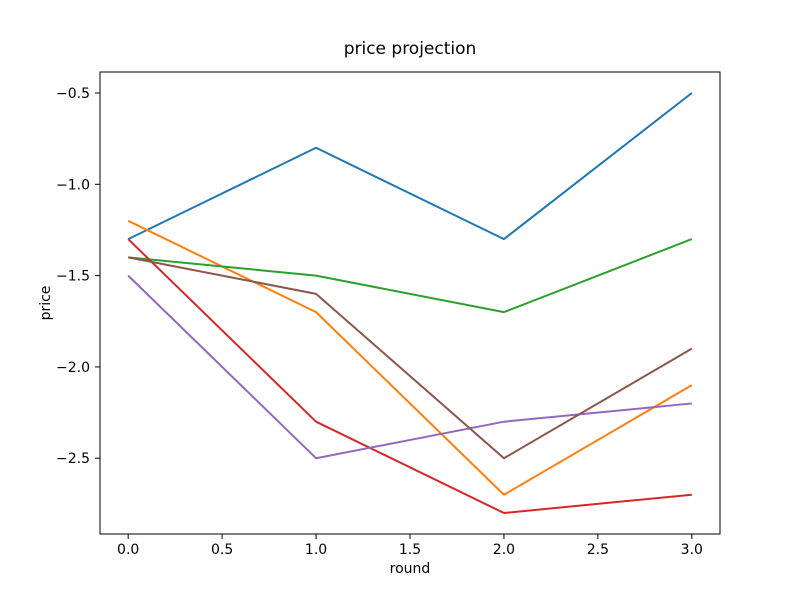 This screenshot has height=600, width=800. I want to click on x-tick-label: 0.5, so click(222, 550).